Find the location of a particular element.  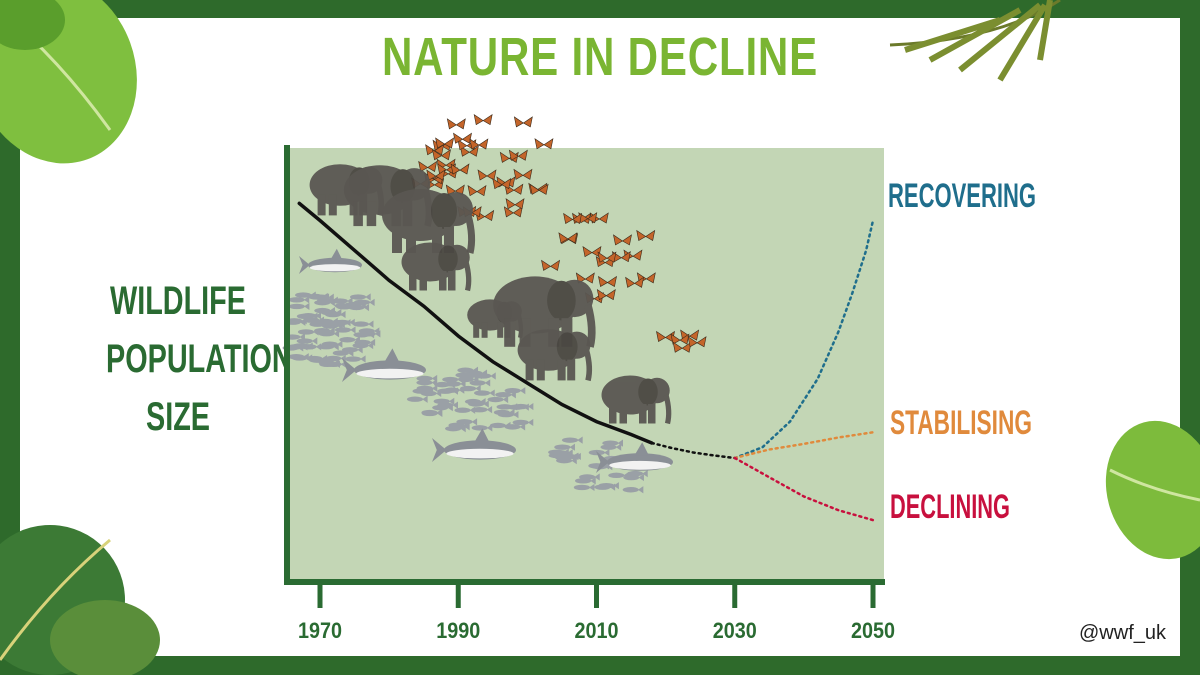

series-line-declining is located at coordinates (804, 489).